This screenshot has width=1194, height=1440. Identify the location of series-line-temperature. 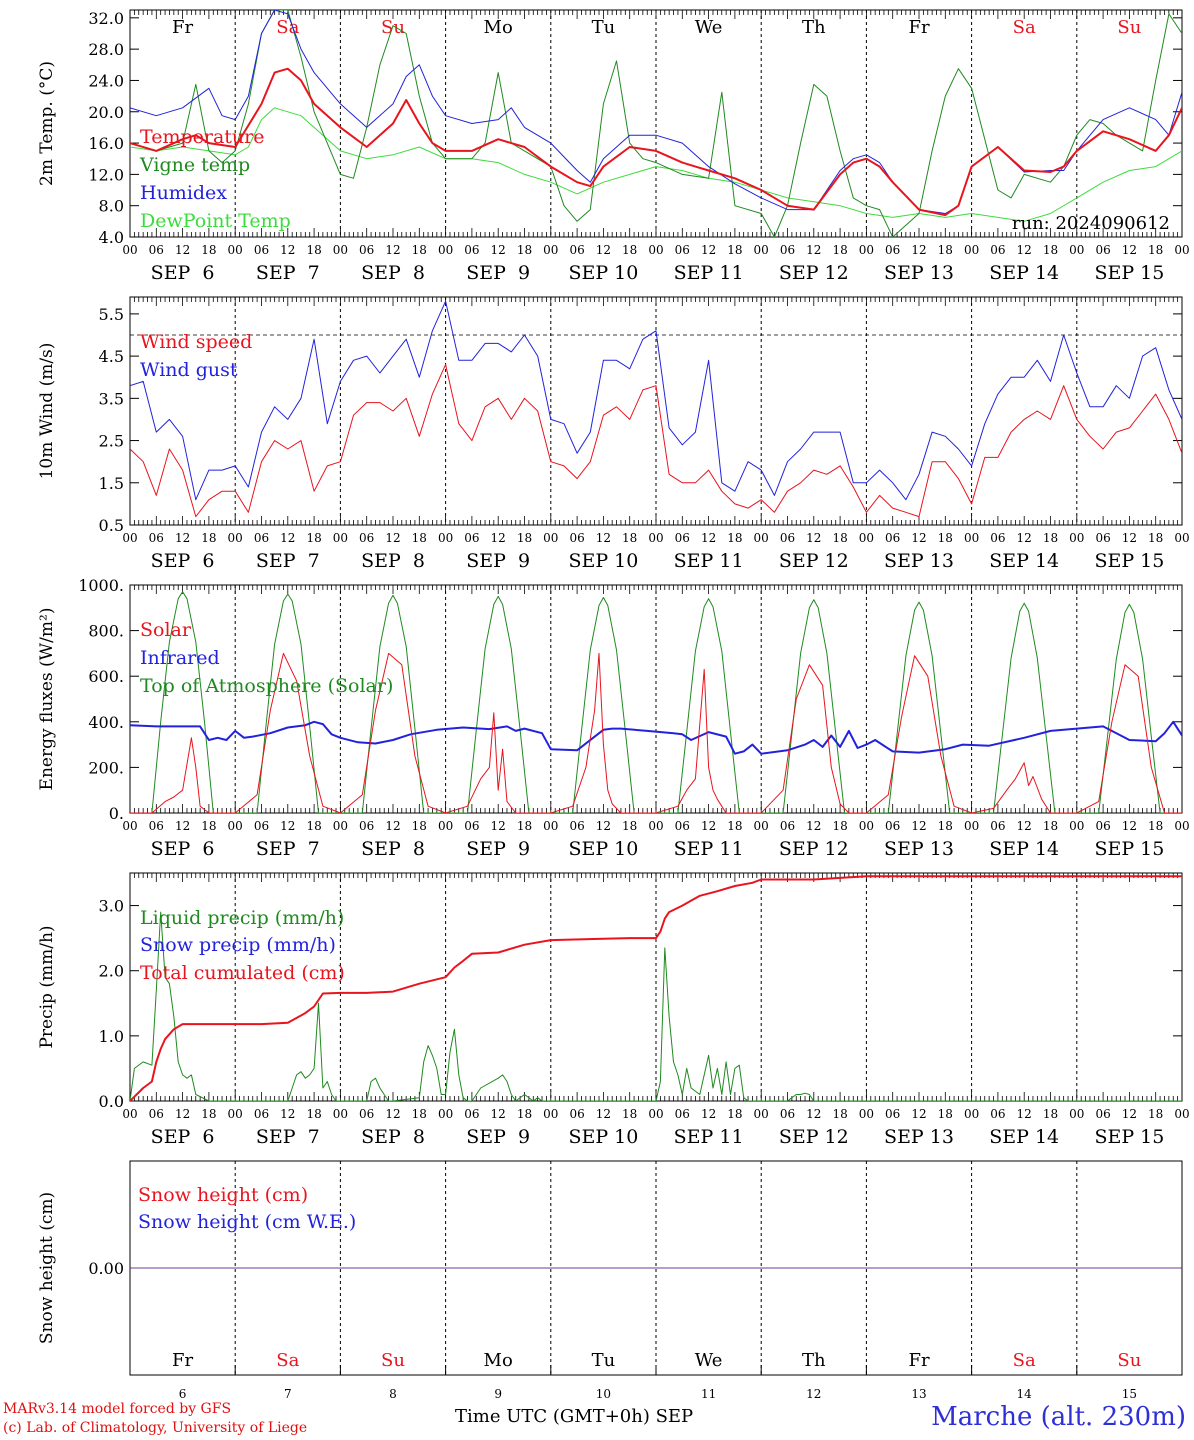
(656, 142).